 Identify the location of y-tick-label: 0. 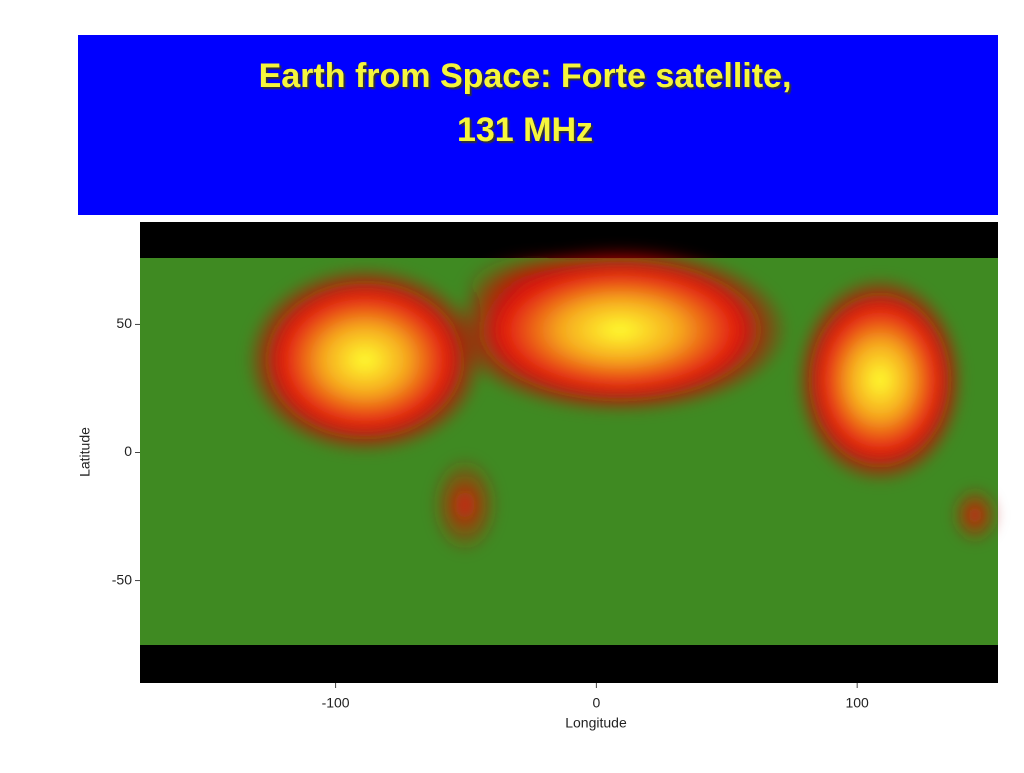
(128, 451).